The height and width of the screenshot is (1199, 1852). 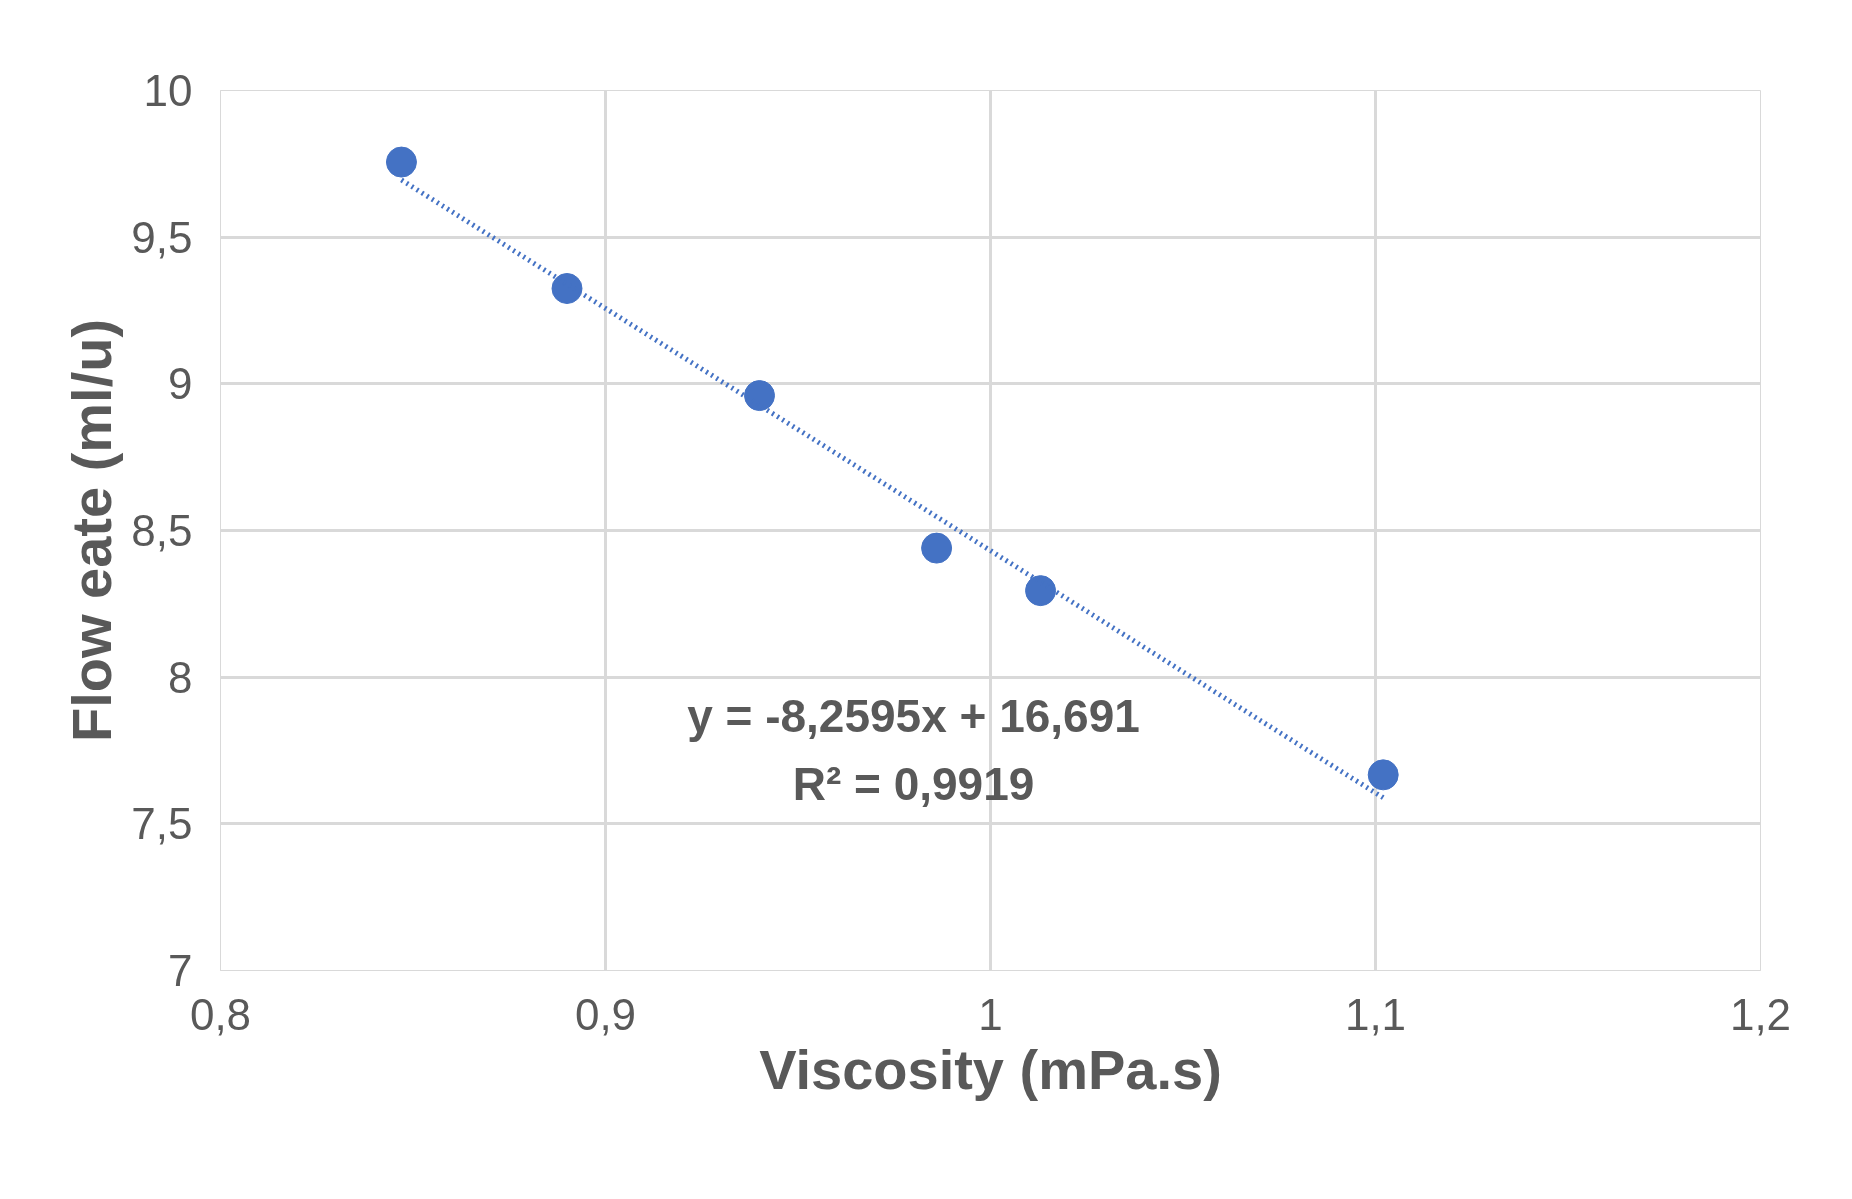 I want to click on y-tick-label: 9, so click(x=180, y=384).